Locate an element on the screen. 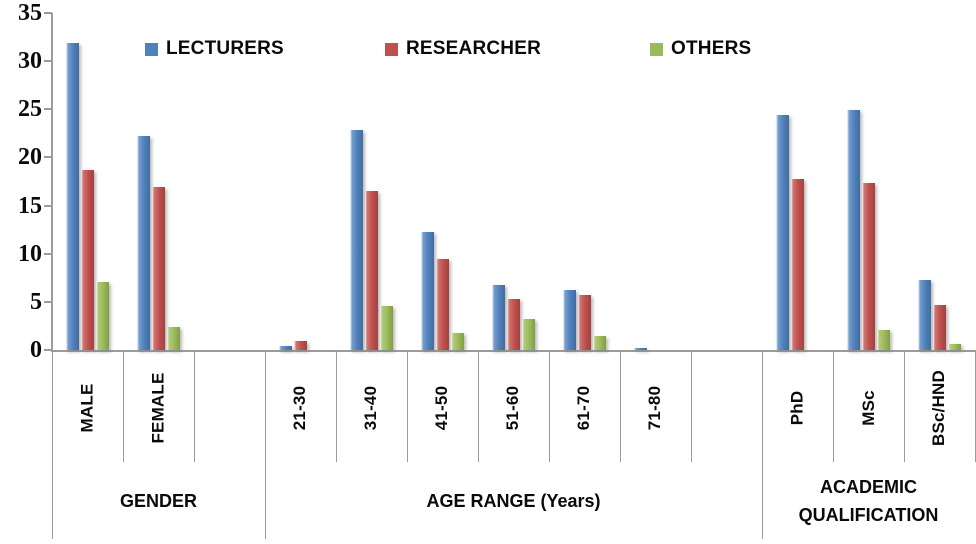 Image resolution: width=976 pixels, height=544 pixels. bar-others-female is located at coordinates (173, 338).